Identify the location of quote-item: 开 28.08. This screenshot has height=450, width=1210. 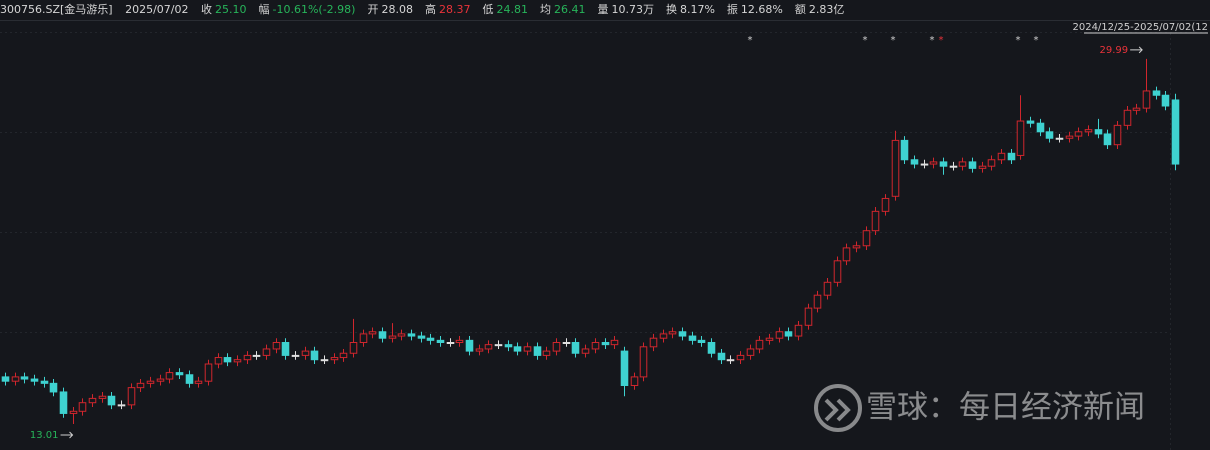
(391, 9).